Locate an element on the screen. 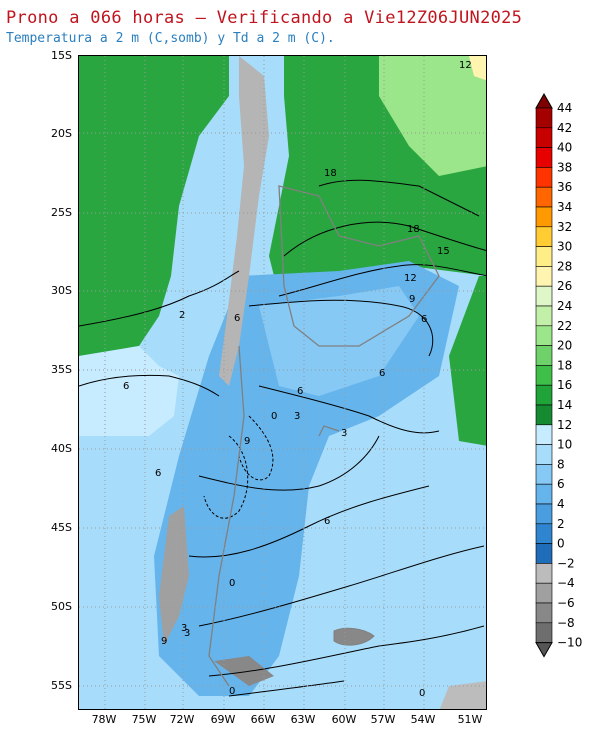 This screenshot has height=750, width=600. lat-label: 45S is located at coordinates (61, 527).